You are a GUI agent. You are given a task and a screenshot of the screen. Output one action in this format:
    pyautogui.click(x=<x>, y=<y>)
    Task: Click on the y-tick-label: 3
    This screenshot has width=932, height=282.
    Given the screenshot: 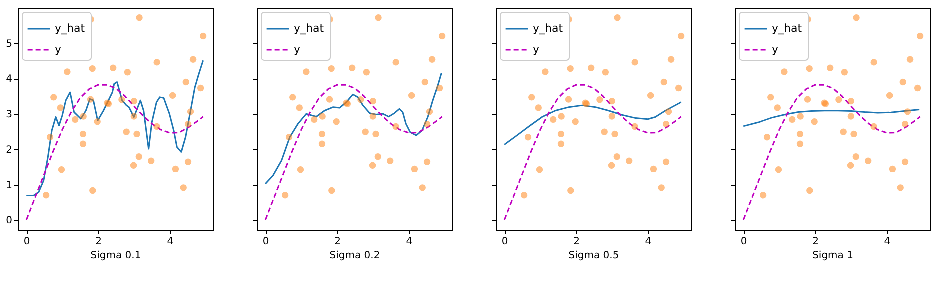 What is the action you would take?
    pyautogui.click(x=9, y=115)
    